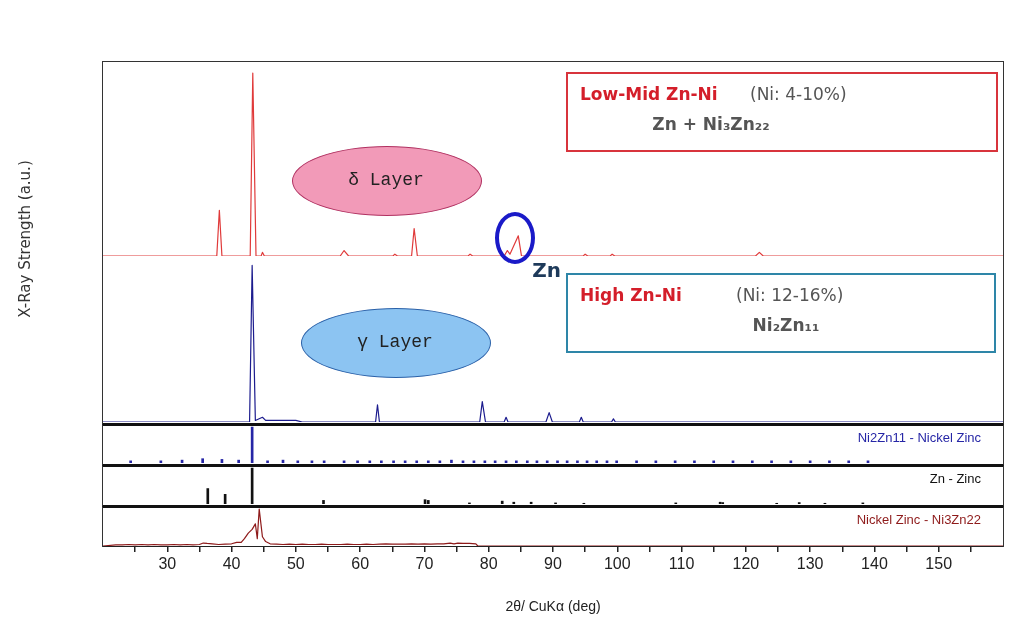 This screenshot has height=630, width=1033. Describe the element at coordinates (617, 564) in the screenshot. I see `x-tick-label: 100` at that location.